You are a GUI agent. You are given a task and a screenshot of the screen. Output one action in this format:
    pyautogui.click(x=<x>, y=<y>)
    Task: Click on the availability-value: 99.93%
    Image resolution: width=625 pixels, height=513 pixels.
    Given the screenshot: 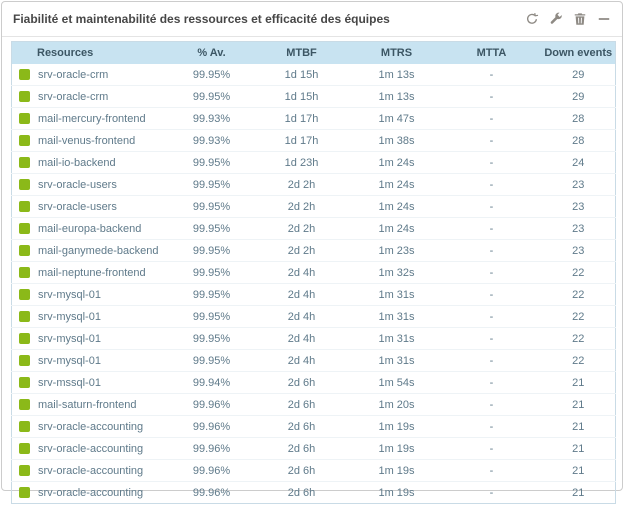 What is the action you would take?
    pyautogui.click(x=211, y=140)
    